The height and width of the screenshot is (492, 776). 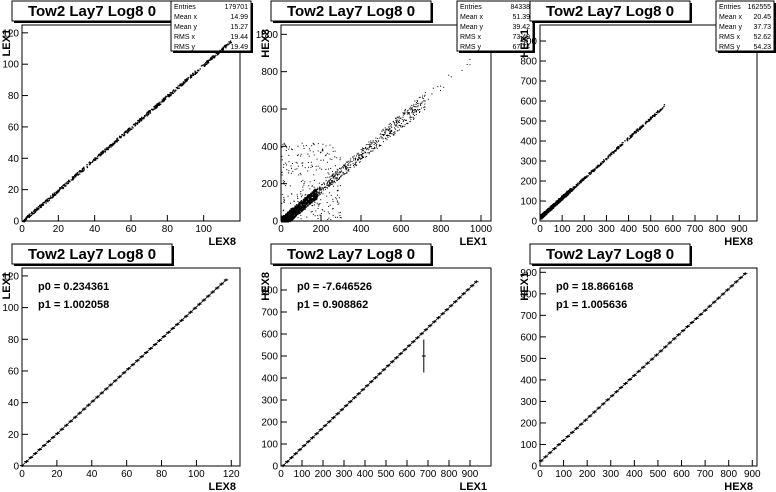 I want to click on stats-label: RMS y, so click(x=185, y=47).